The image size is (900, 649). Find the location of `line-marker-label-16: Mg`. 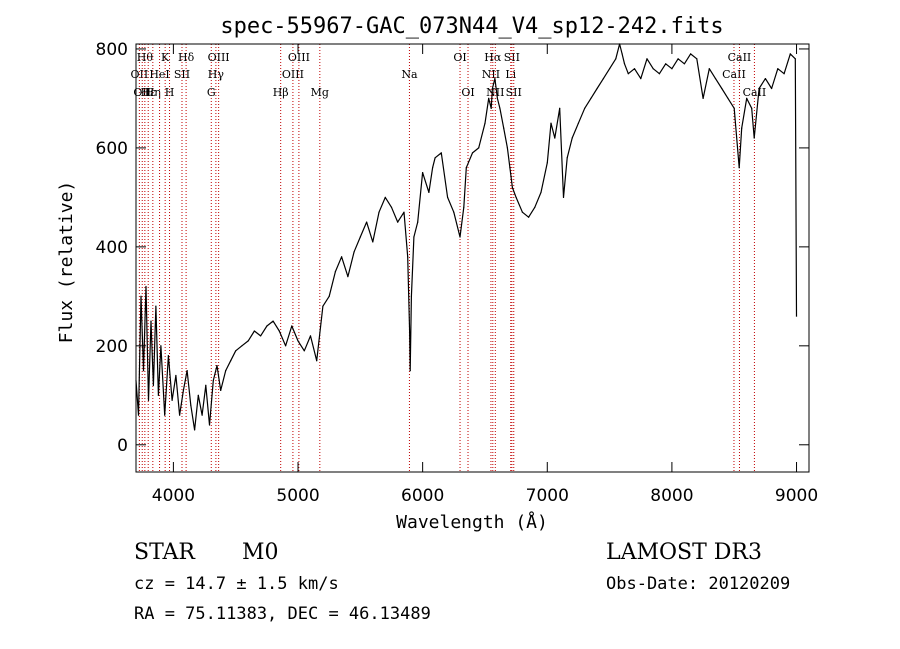

line-marker-label-16: Mg is located at coordinates (320, 92).